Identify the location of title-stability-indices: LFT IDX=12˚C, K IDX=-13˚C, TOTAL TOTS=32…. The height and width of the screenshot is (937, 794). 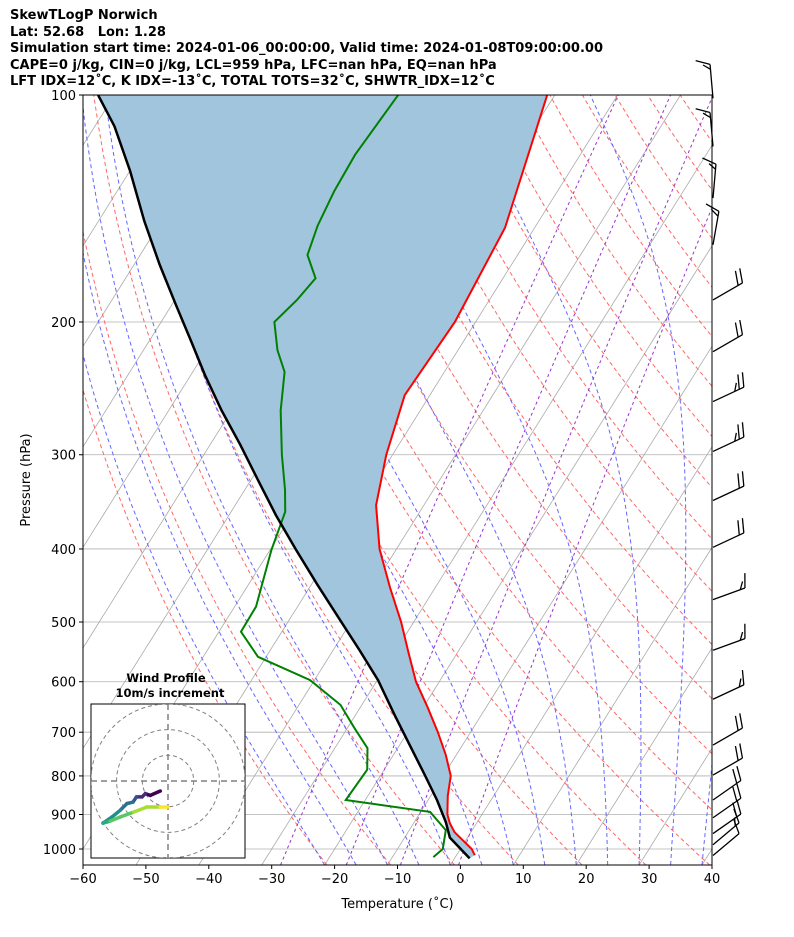
(252, 81).